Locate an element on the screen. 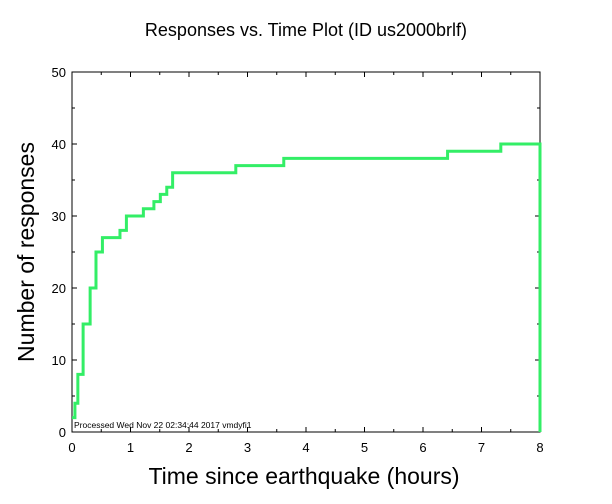 Image resolution: width=612 pixels, height=504 pixels. x-tick-label: 4 is located at coordinates (305, 447).